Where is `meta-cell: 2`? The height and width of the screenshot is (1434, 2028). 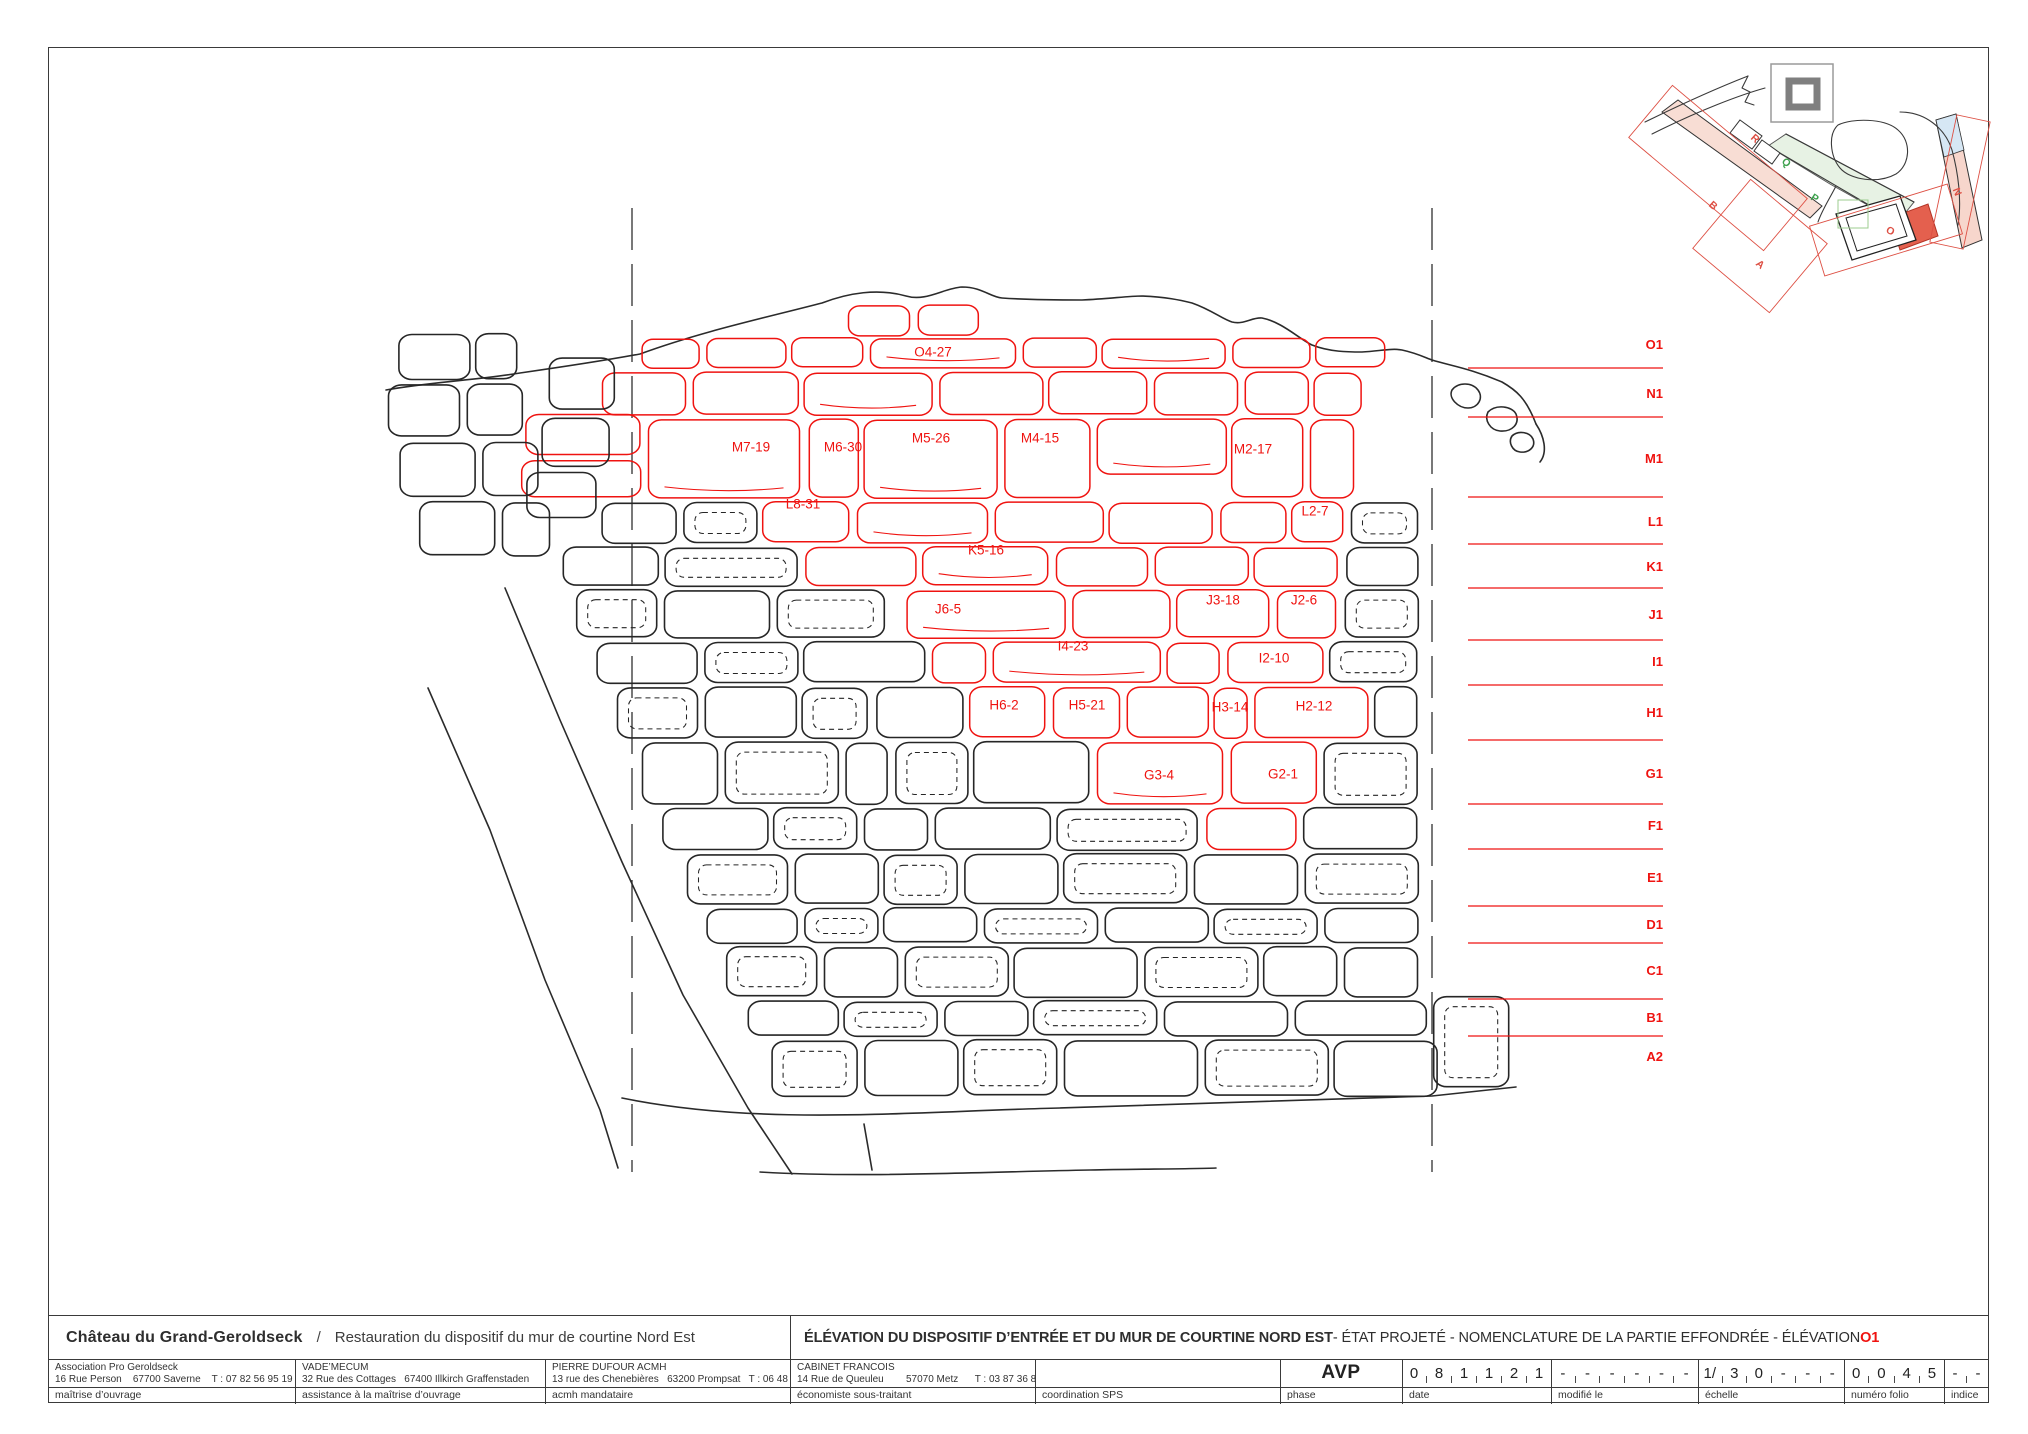 meta-cell: 2 is located at coordinates (1514, 1373).